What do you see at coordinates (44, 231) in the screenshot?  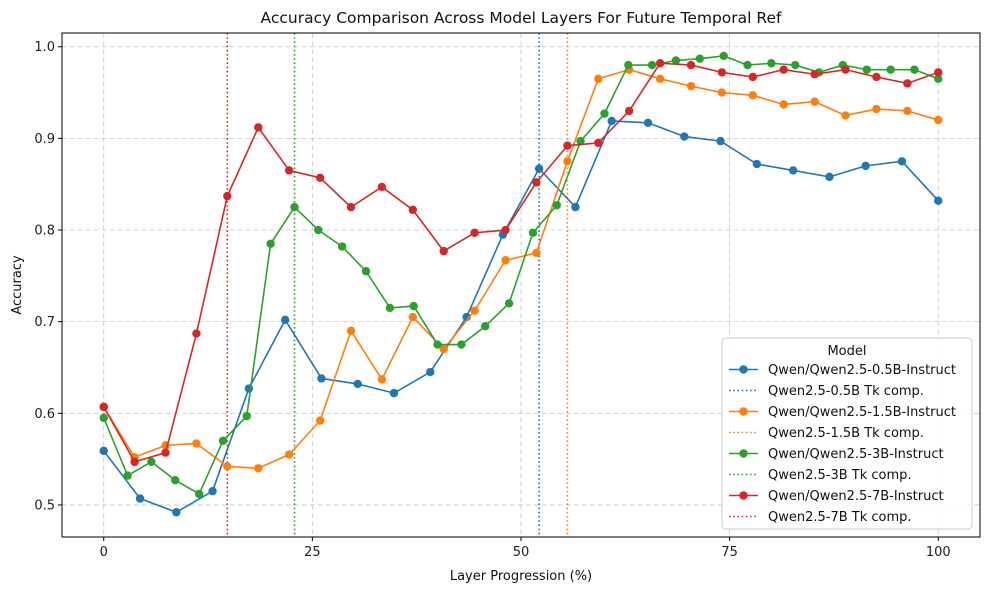 I see `y-tick-label: 0.8` at bounding box center [44, 231].